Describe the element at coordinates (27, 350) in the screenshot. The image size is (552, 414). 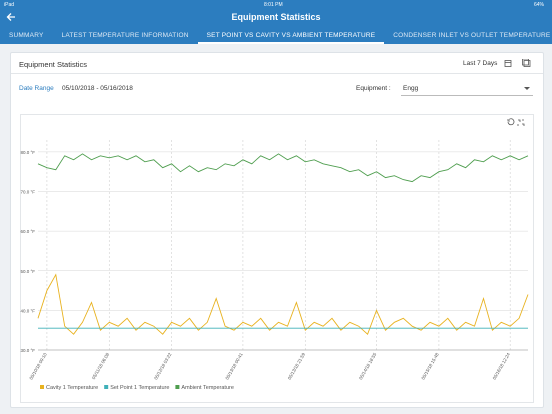
I see `y-tick-label: 30.0 °F` at that location.